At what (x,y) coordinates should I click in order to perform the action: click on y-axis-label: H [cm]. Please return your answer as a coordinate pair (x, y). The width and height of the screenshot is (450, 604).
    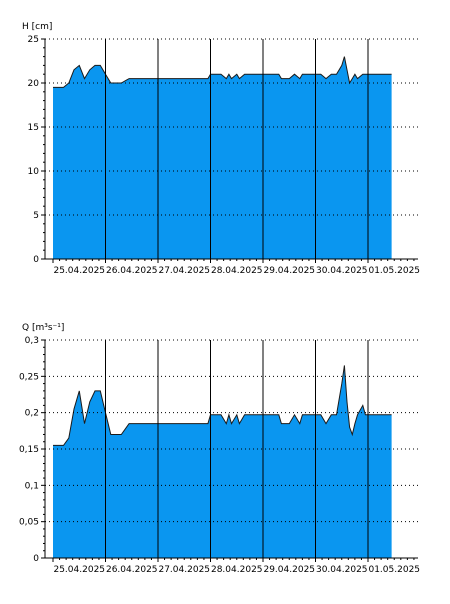
    Looking at the image, I should click on (37, 27).